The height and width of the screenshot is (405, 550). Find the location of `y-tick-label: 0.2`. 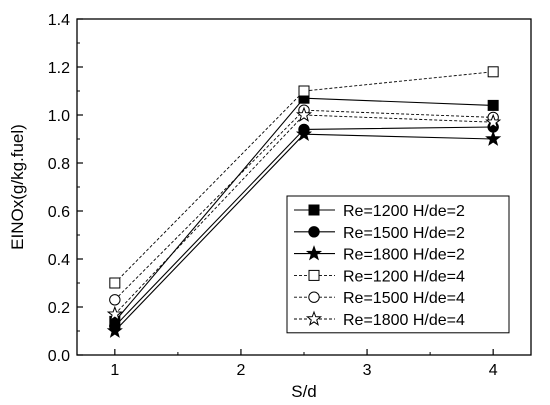

y-tick-label: 0.2 is located at coordinates (59, 308).